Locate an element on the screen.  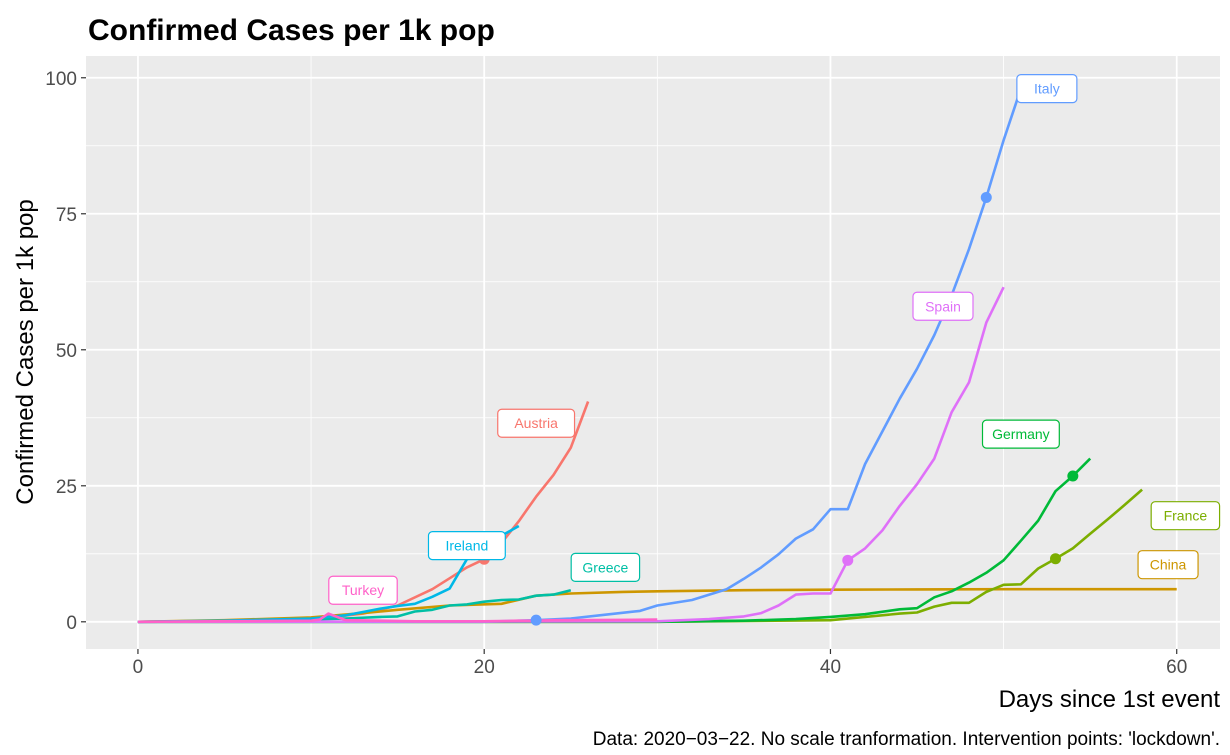
chart-title: Confirmed Cases per 1k pop is located at coordinates (291, 30).